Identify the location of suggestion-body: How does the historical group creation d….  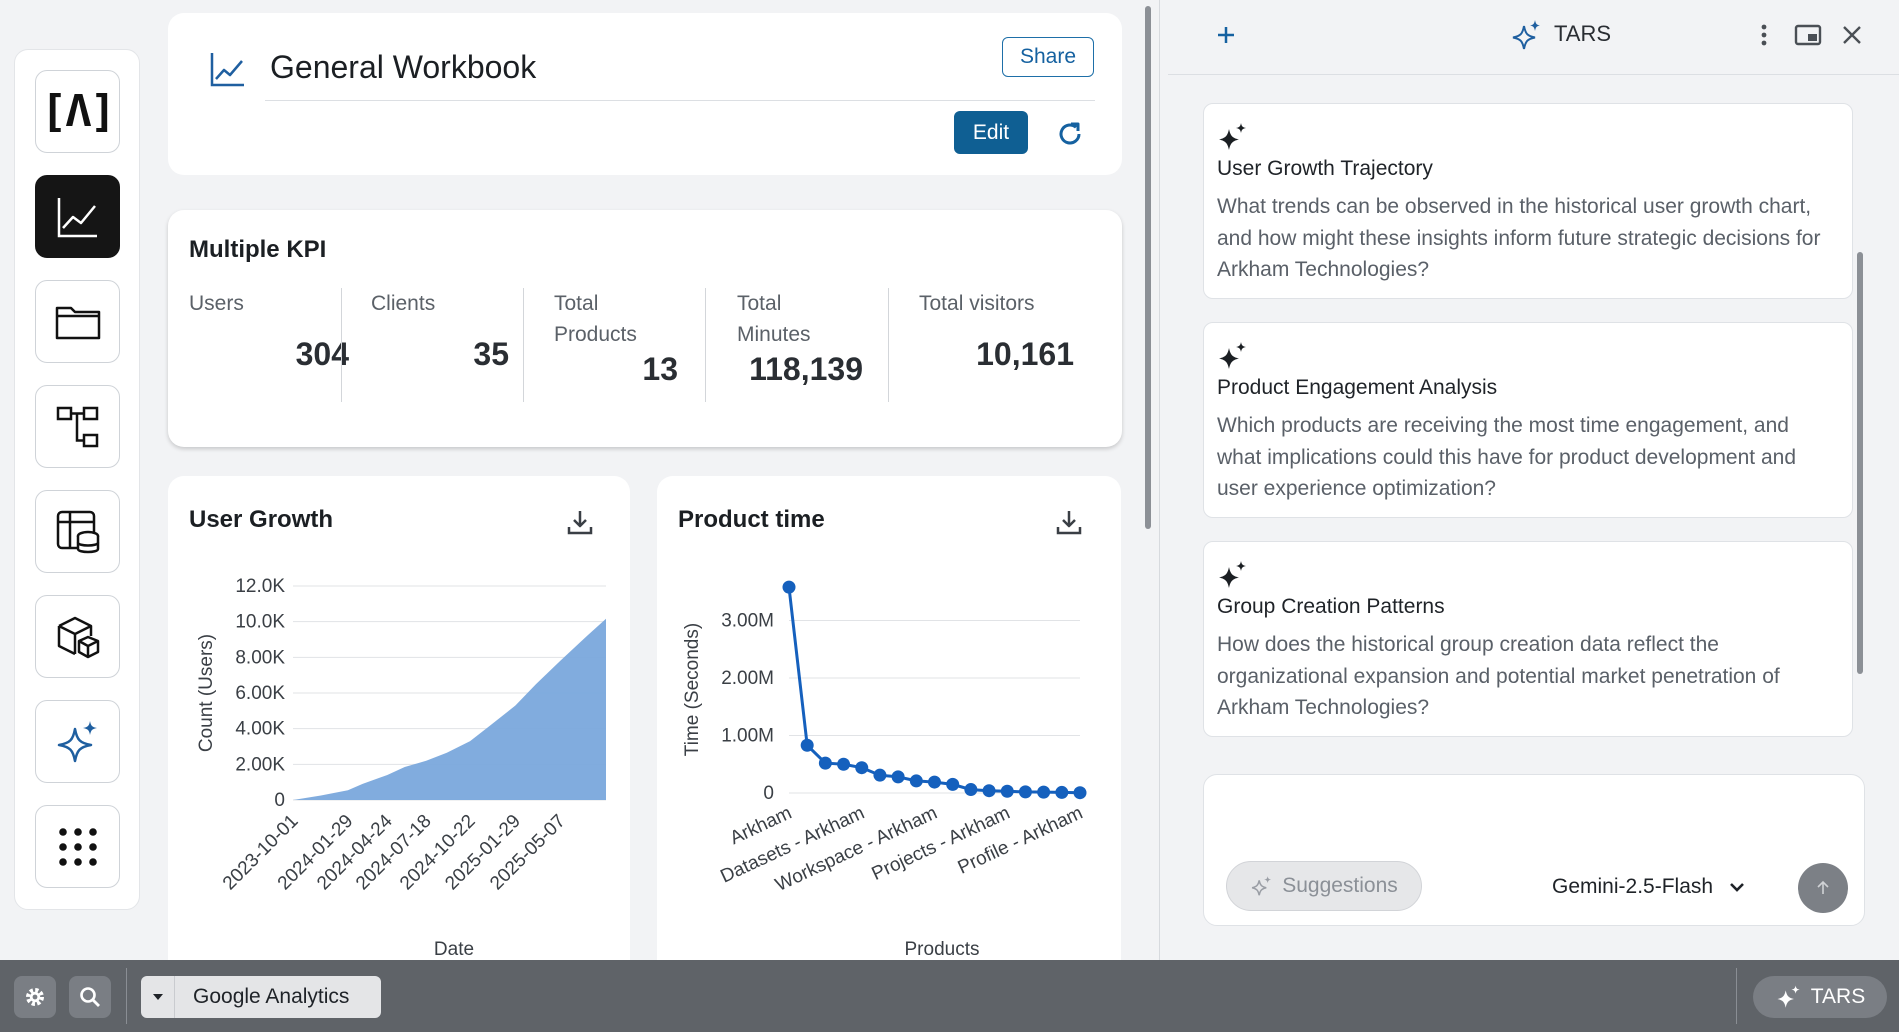
(1498, 676).